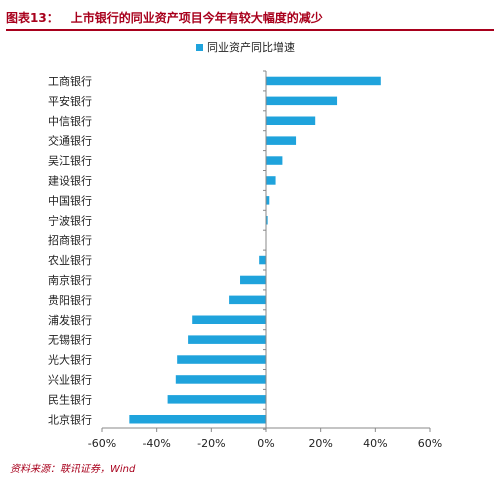 The height and width of the screenshot is (481, 500). Describe the element at coordinates (70, 419) in the screenshot. I see `category-label: 北京银行` at that location.